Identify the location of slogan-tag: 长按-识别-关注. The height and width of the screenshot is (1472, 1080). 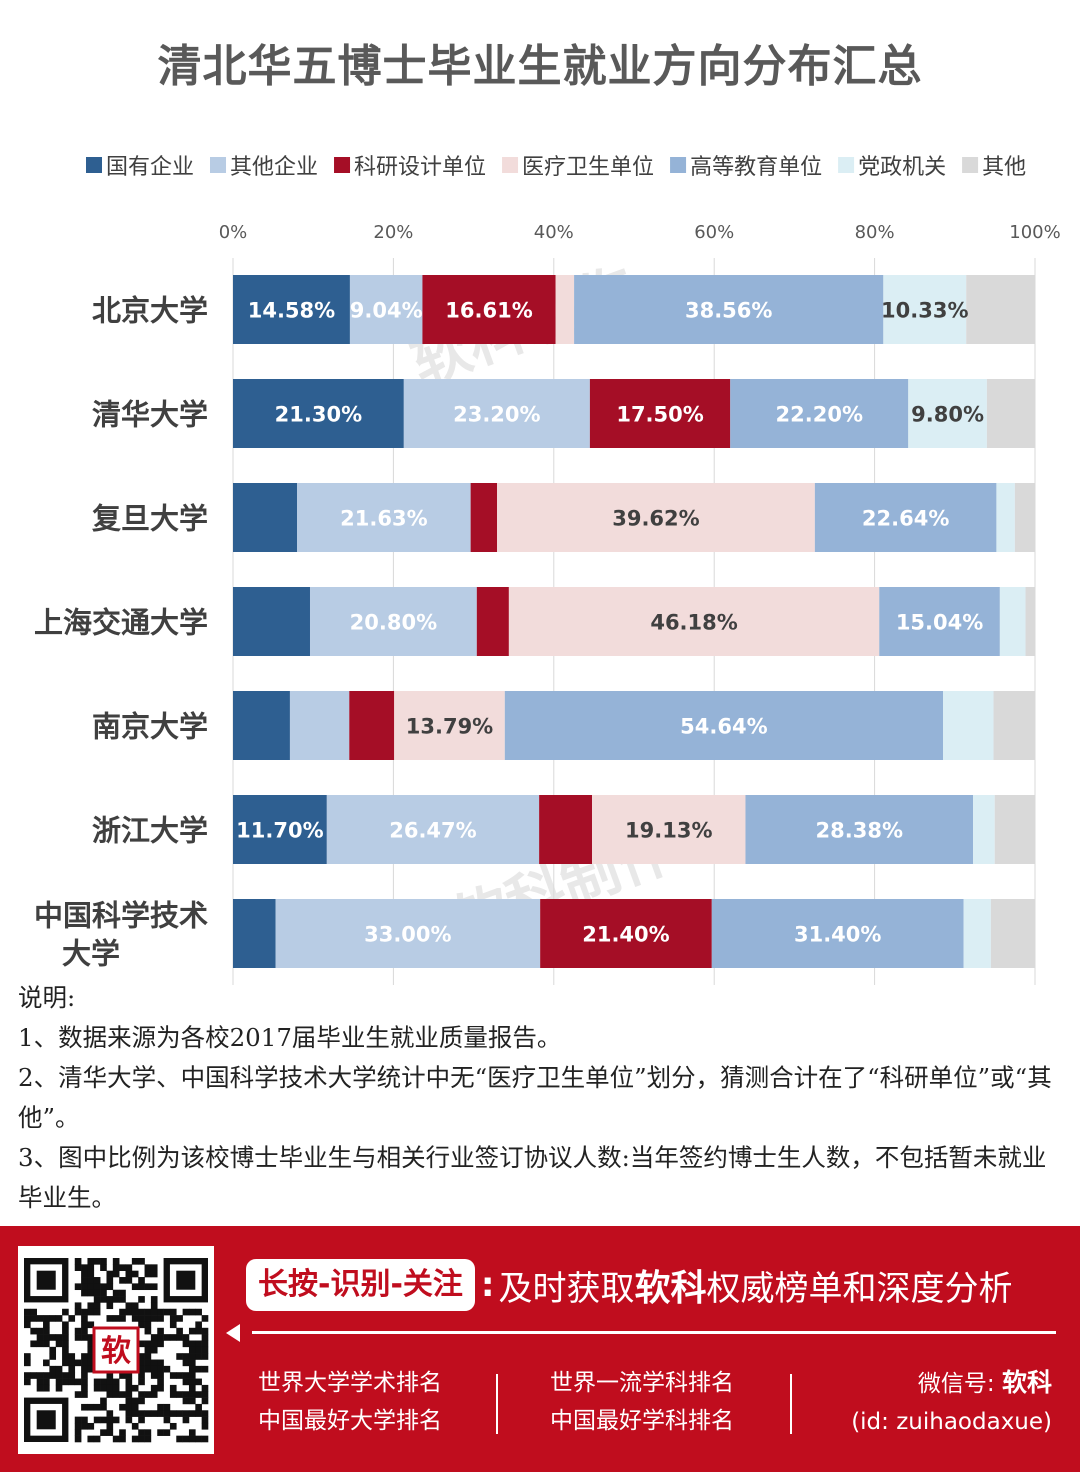
(360, 1285).